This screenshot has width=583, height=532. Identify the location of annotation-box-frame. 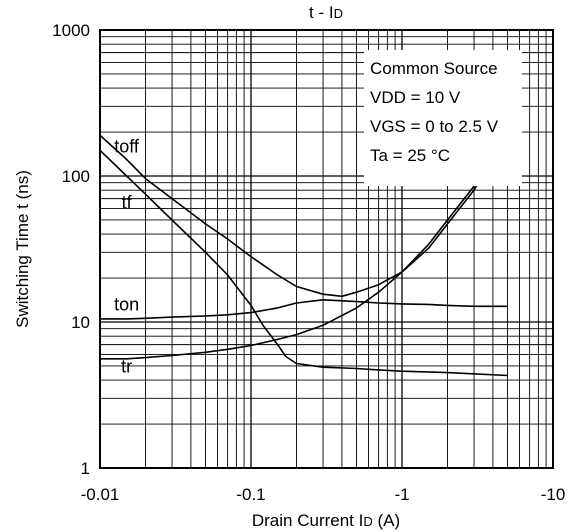
(443, 118).